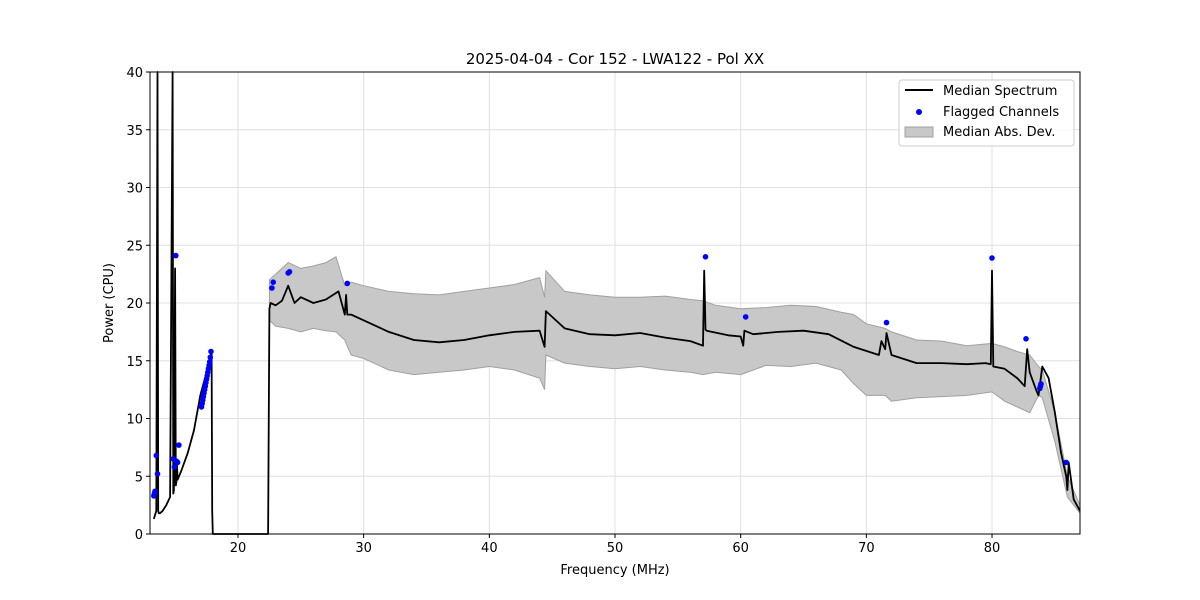 The width and height of the screenshot is (1200, 600). What do you see at coordinates (919, 132) in the screenshot?
I see `legend-mad-swatch` at bounding box center [919, 132].